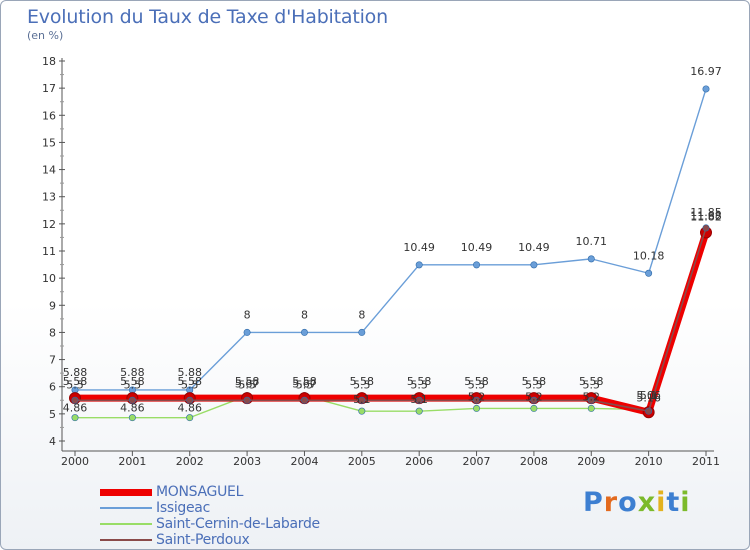  I want to click on y-tick-label: 18, so click(49, 61).